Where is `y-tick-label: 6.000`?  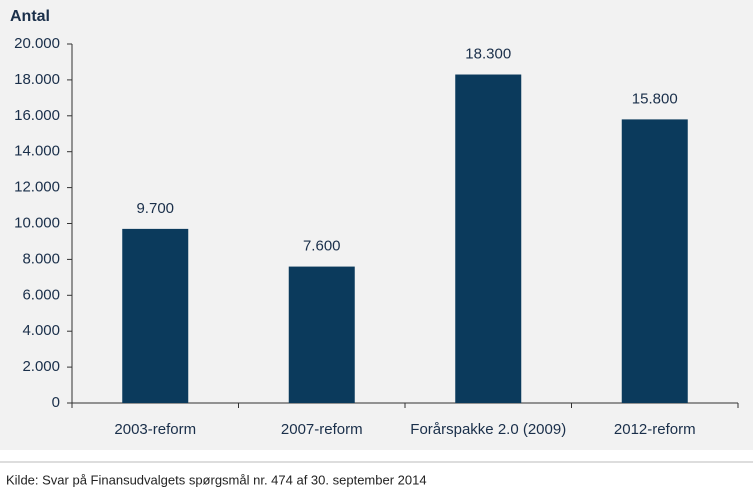 y-tick-label: 6.000 is located at coordinates (41, 294).